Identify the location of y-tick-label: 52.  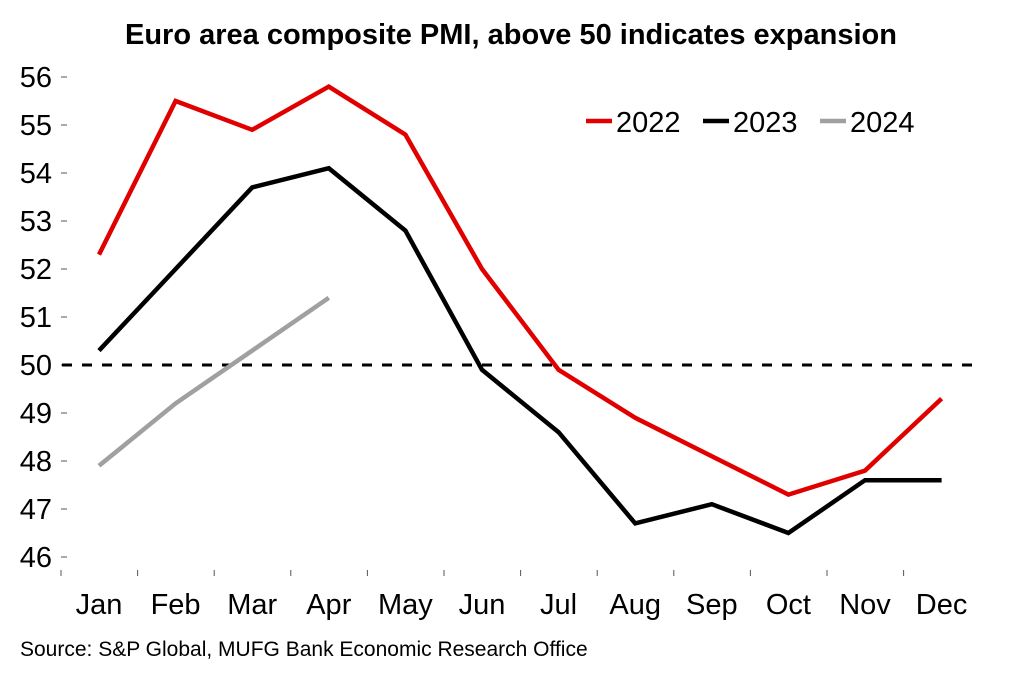
(36, 270).